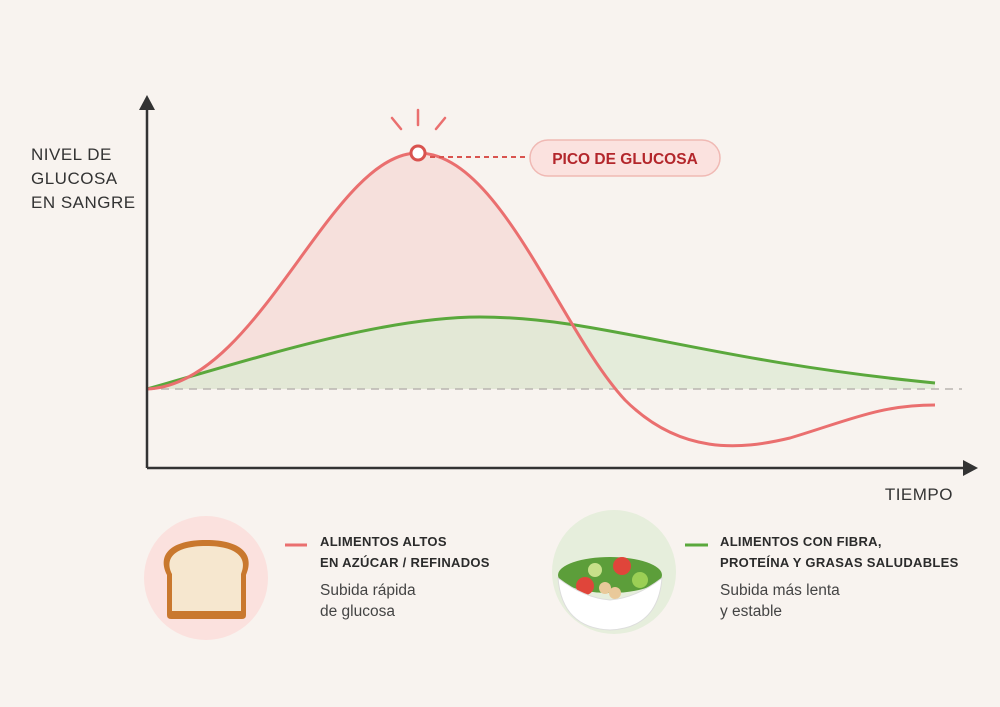  I want to click on annotation: PICO DE GLUCOSA, so click(625, 159).